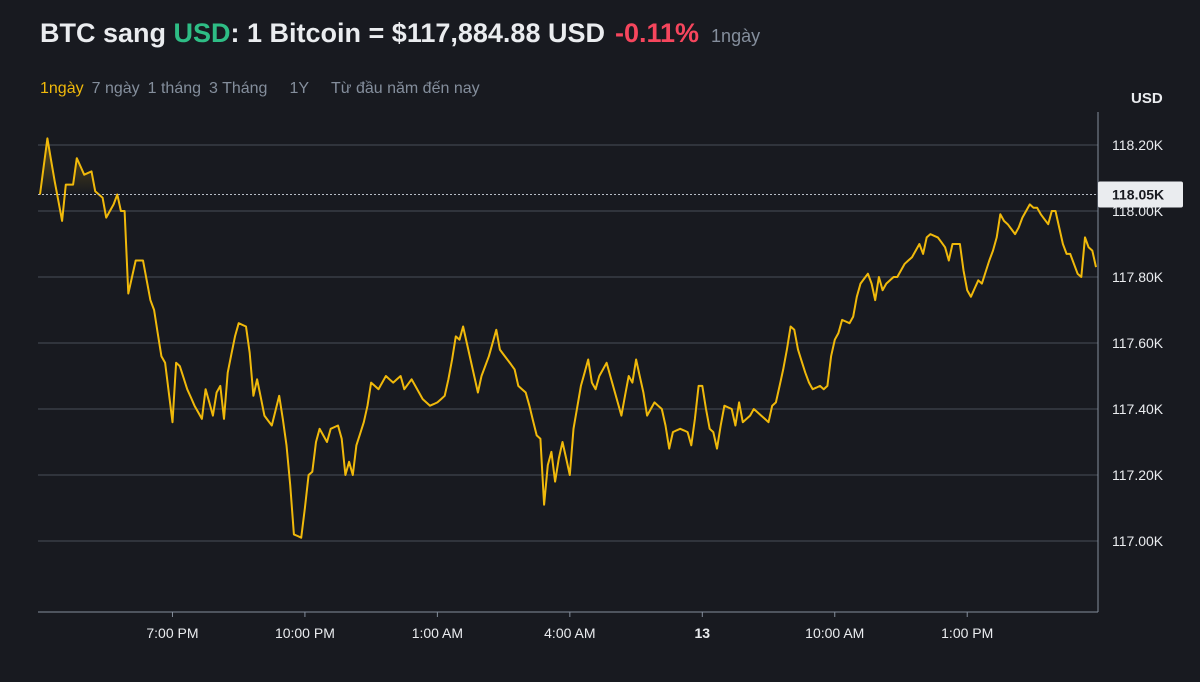 Image resolution: width=1200 pixels, height=682 pixels. Describe the element at coordinates (1138, 475) in the screenshot. I see `y-tick-label: 117.20K` at that location.